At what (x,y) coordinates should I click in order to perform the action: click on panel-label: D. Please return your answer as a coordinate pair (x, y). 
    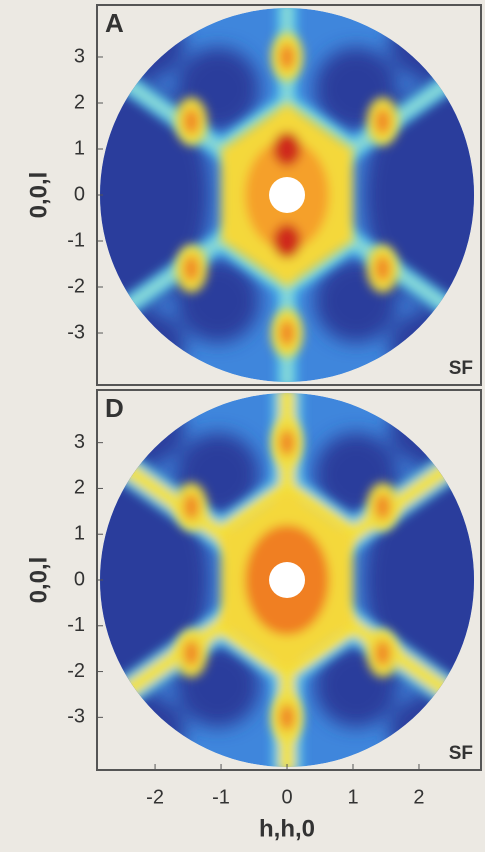
    Looking at the image, I should click on (114, 408).